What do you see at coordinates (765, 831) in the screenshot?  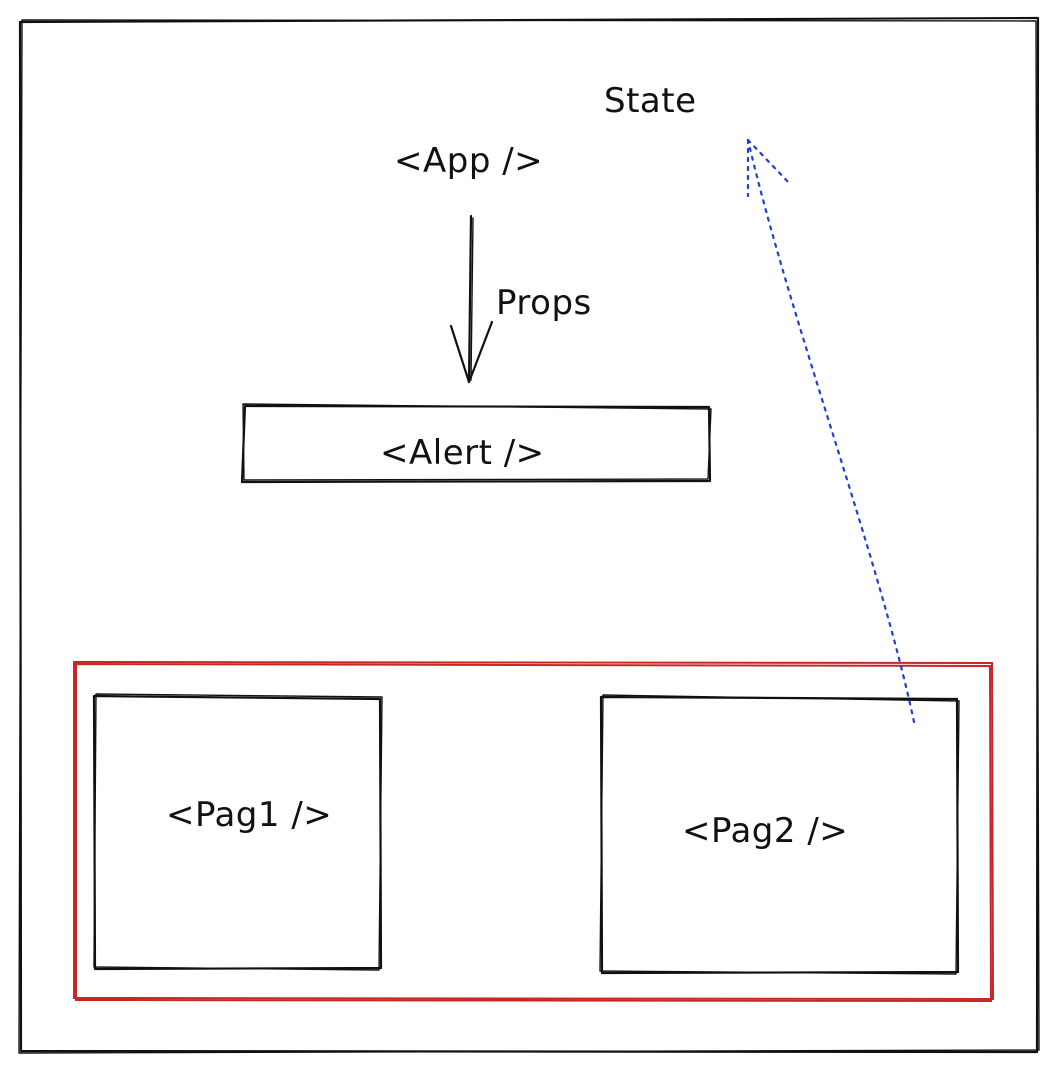 I see `pag2-label: <Pag2 />` at bounding box center [765, 831].